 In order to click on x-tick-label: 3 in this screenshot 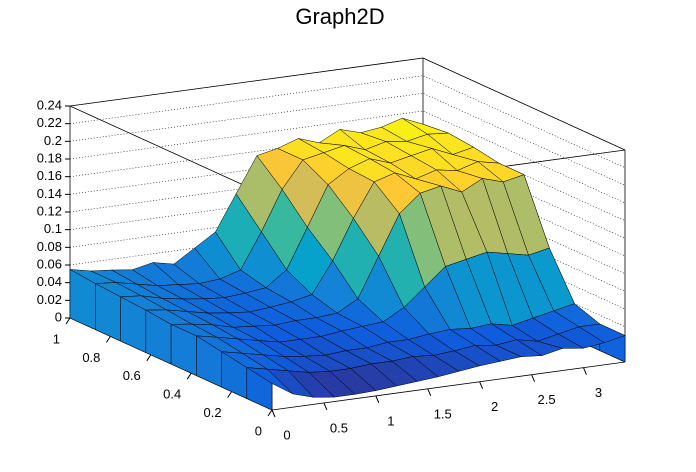, I will do `click(598, 392)`.